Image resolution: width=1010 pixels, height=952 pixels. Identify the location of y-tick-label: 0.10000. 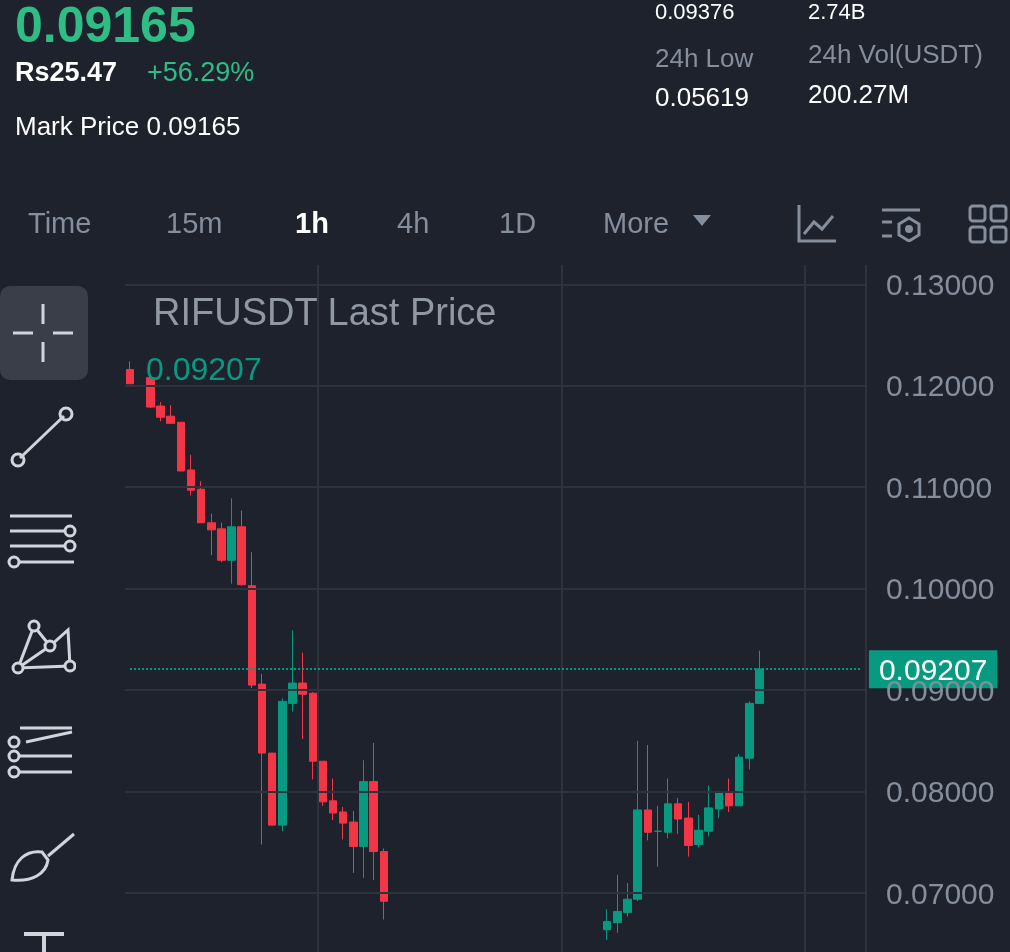
(940, 589).